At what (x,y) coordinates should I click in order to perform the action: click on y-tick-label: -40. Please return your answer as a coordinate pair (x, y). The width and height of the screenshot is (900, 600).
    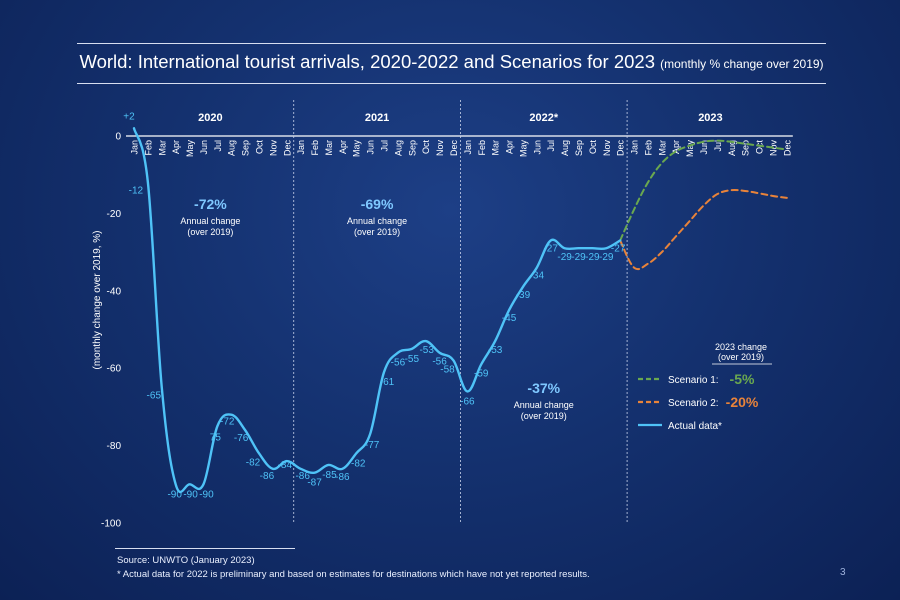
    Looking at the image, I should click on (114, 291).